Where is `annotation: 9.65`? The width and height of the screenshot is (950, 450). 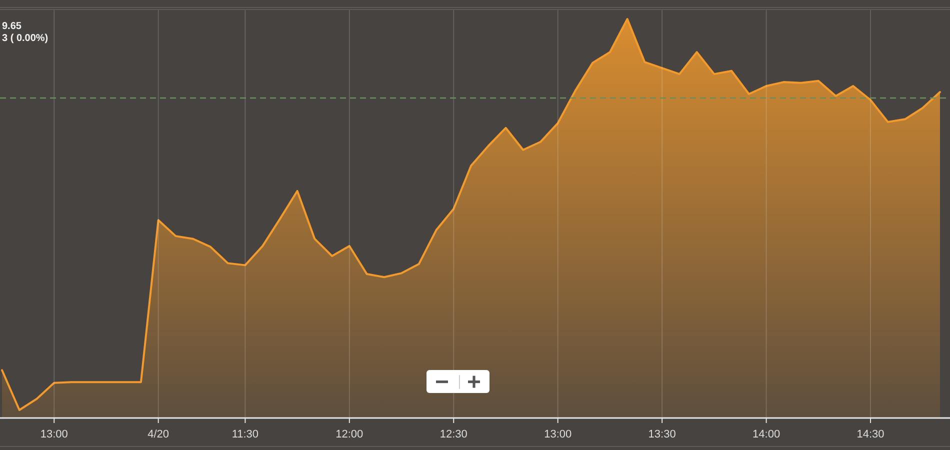 annotation: 9.65 is located at coordinates (12, 26).